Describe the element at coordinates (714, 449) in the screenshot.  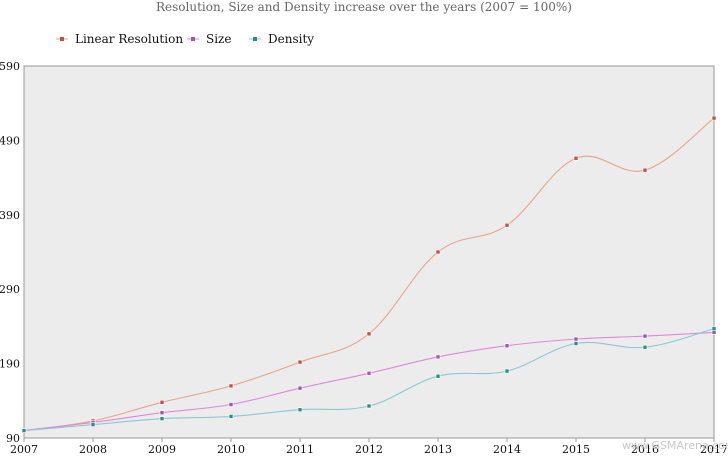
I see `x-tick-label: 2017` at that location.